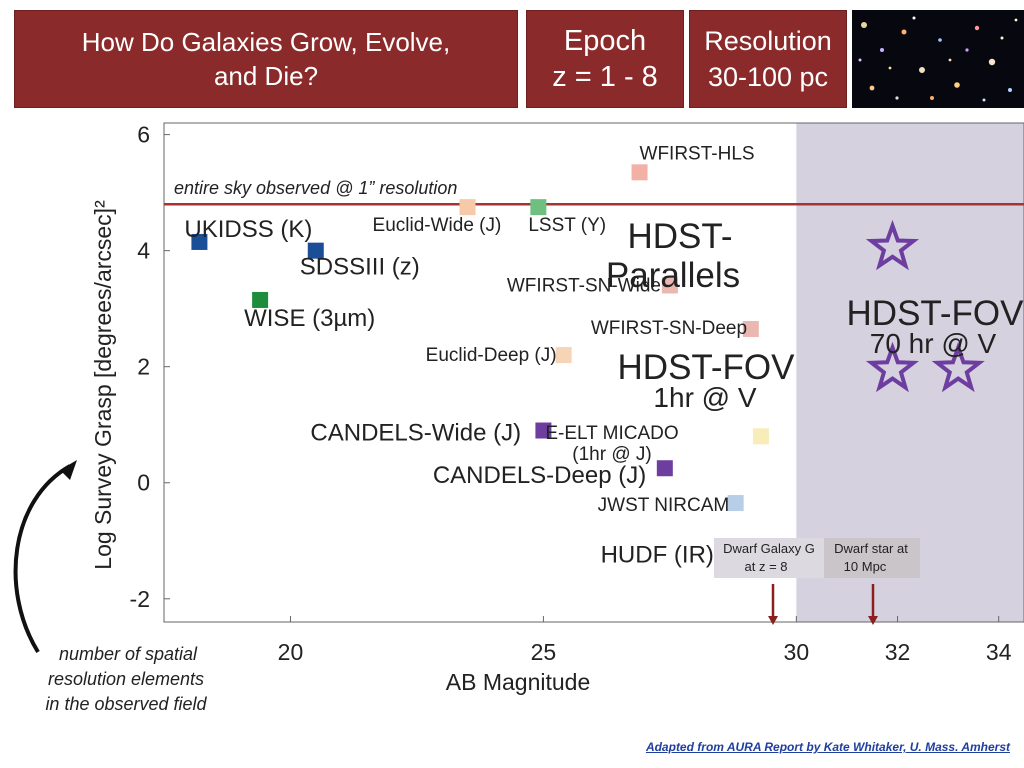 The width and height of the screenshot is (1024, 768). Describe the element at coordinates (437, 225) in the screenshot. I see `data-point-label: Euclid-Wide (J)` at that location.